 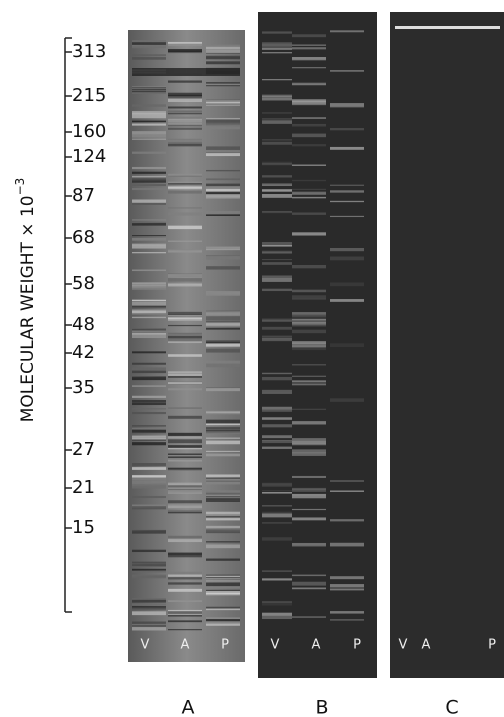 What do you see at coordinates (83, 449) in the screenshot?
I see `tick-label: 27` at bounding box center [83, 449].